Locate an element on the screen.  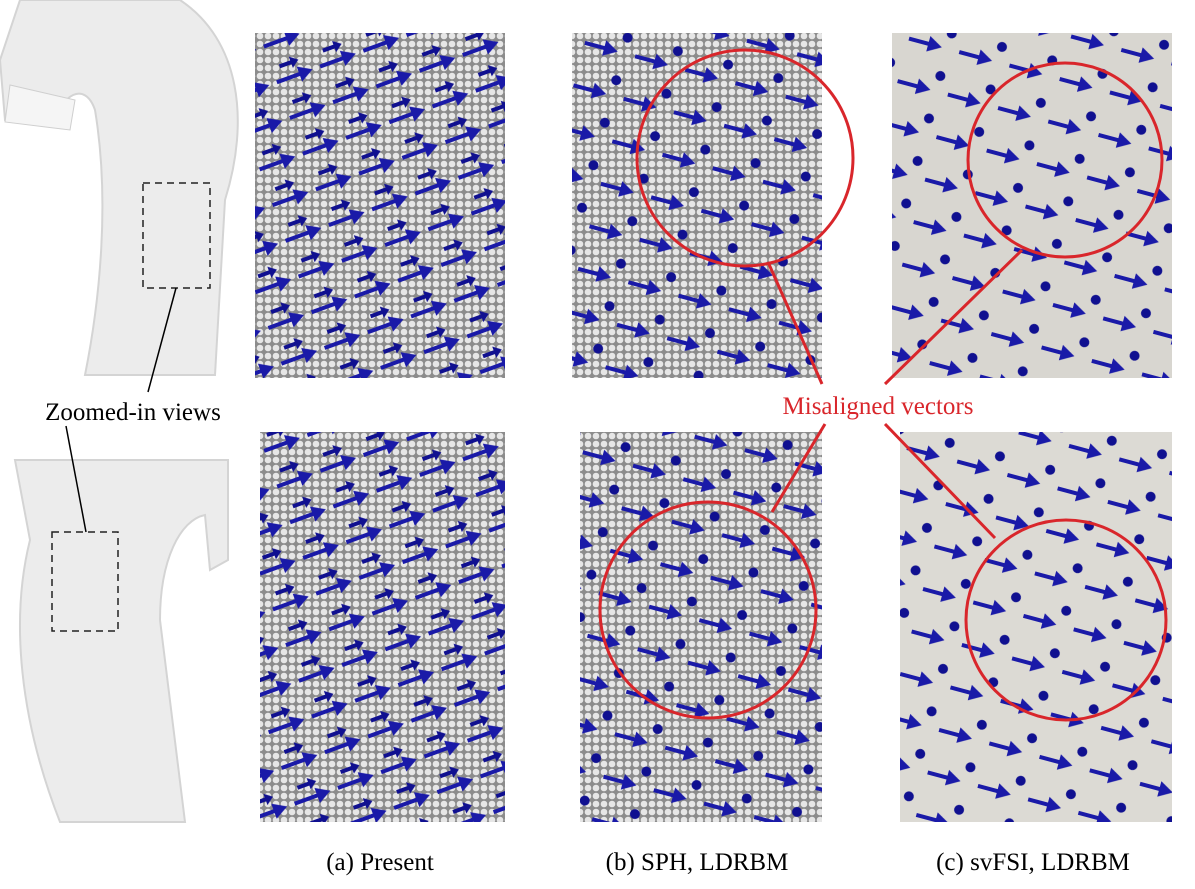
zoom-label: Zoomed-in views is located at coordinates (133, 412).